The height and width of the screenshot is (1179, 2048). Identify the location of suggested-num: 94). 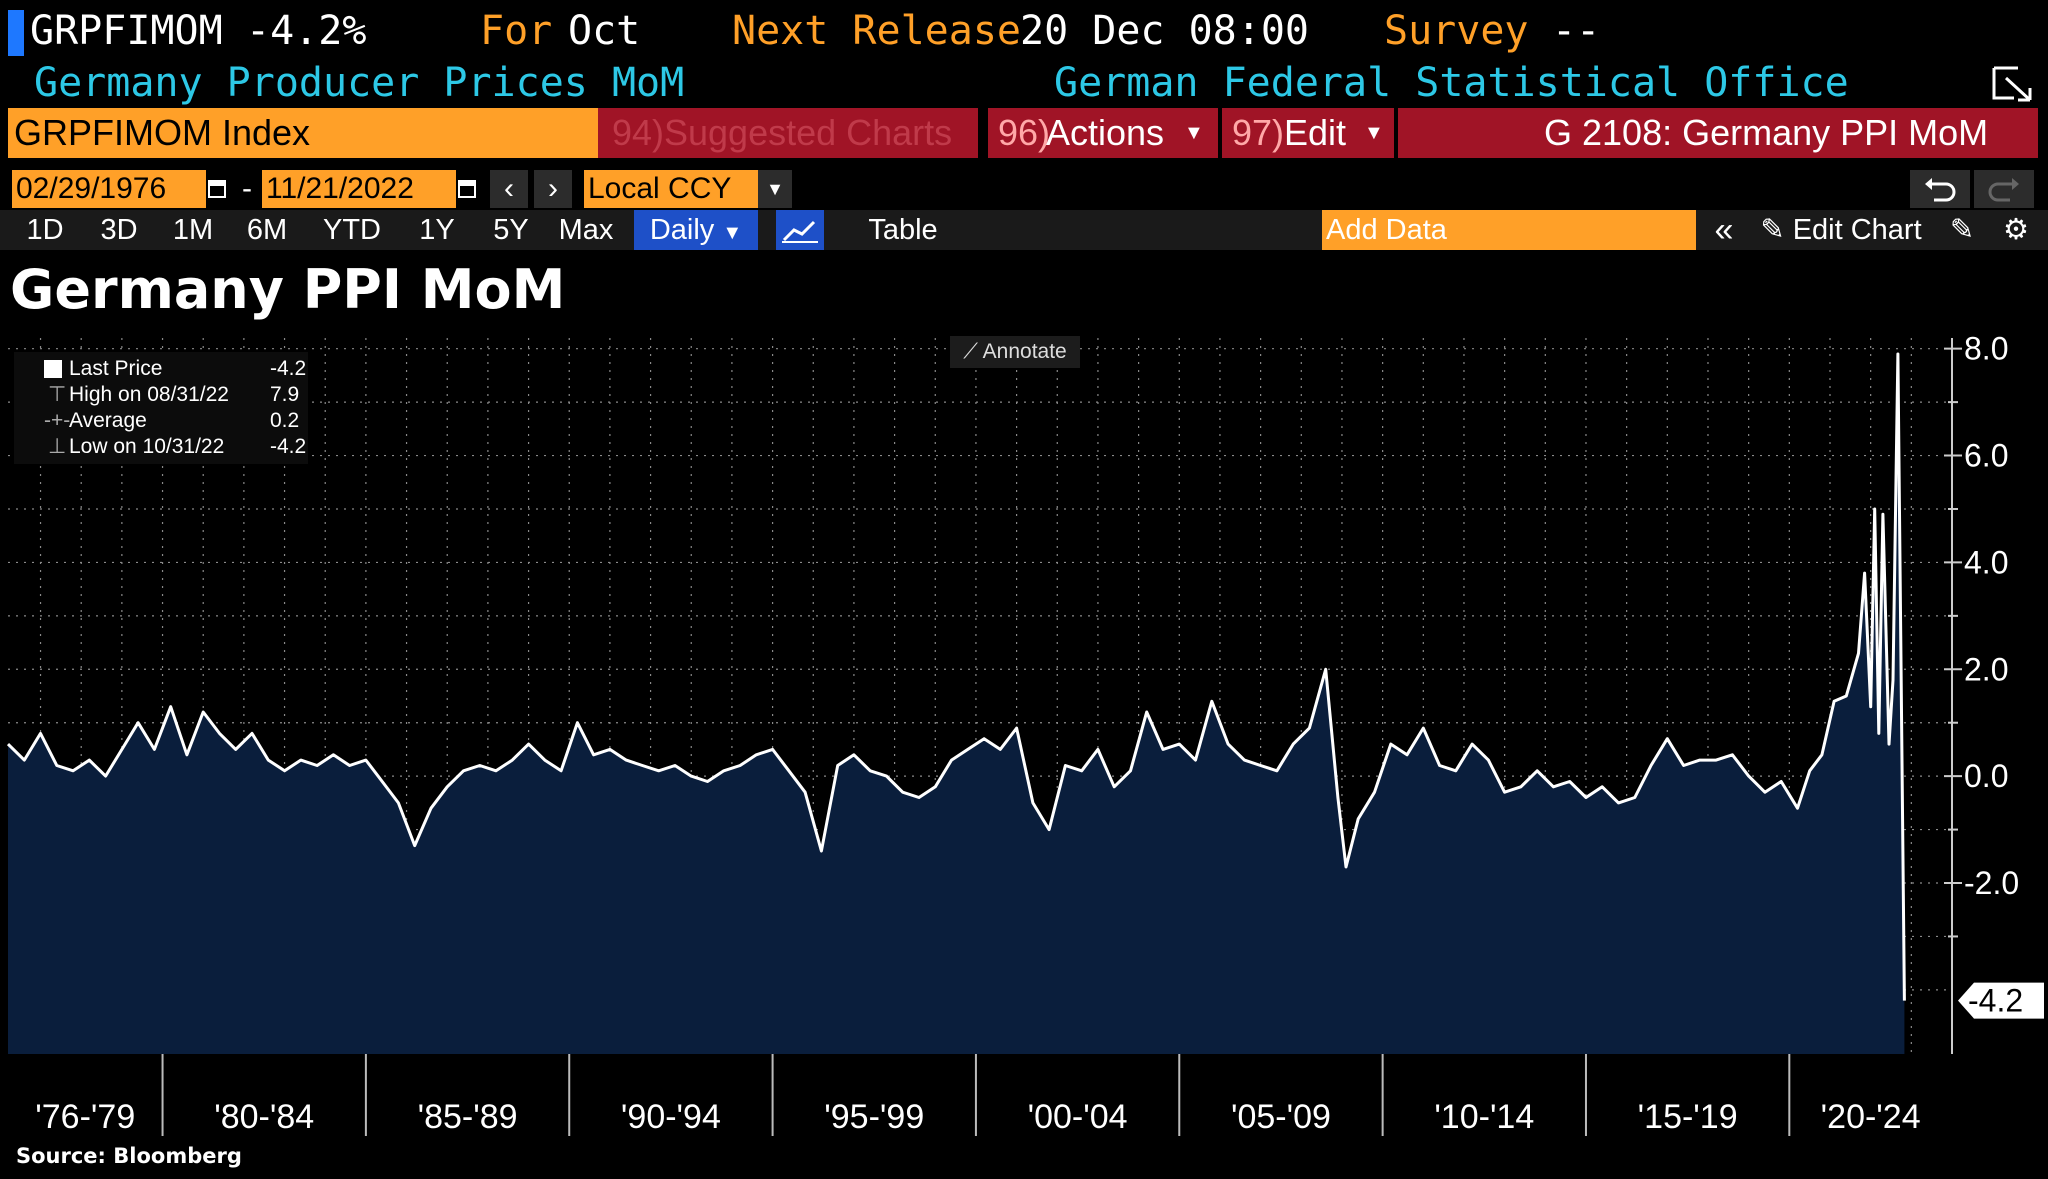
(638, 132).